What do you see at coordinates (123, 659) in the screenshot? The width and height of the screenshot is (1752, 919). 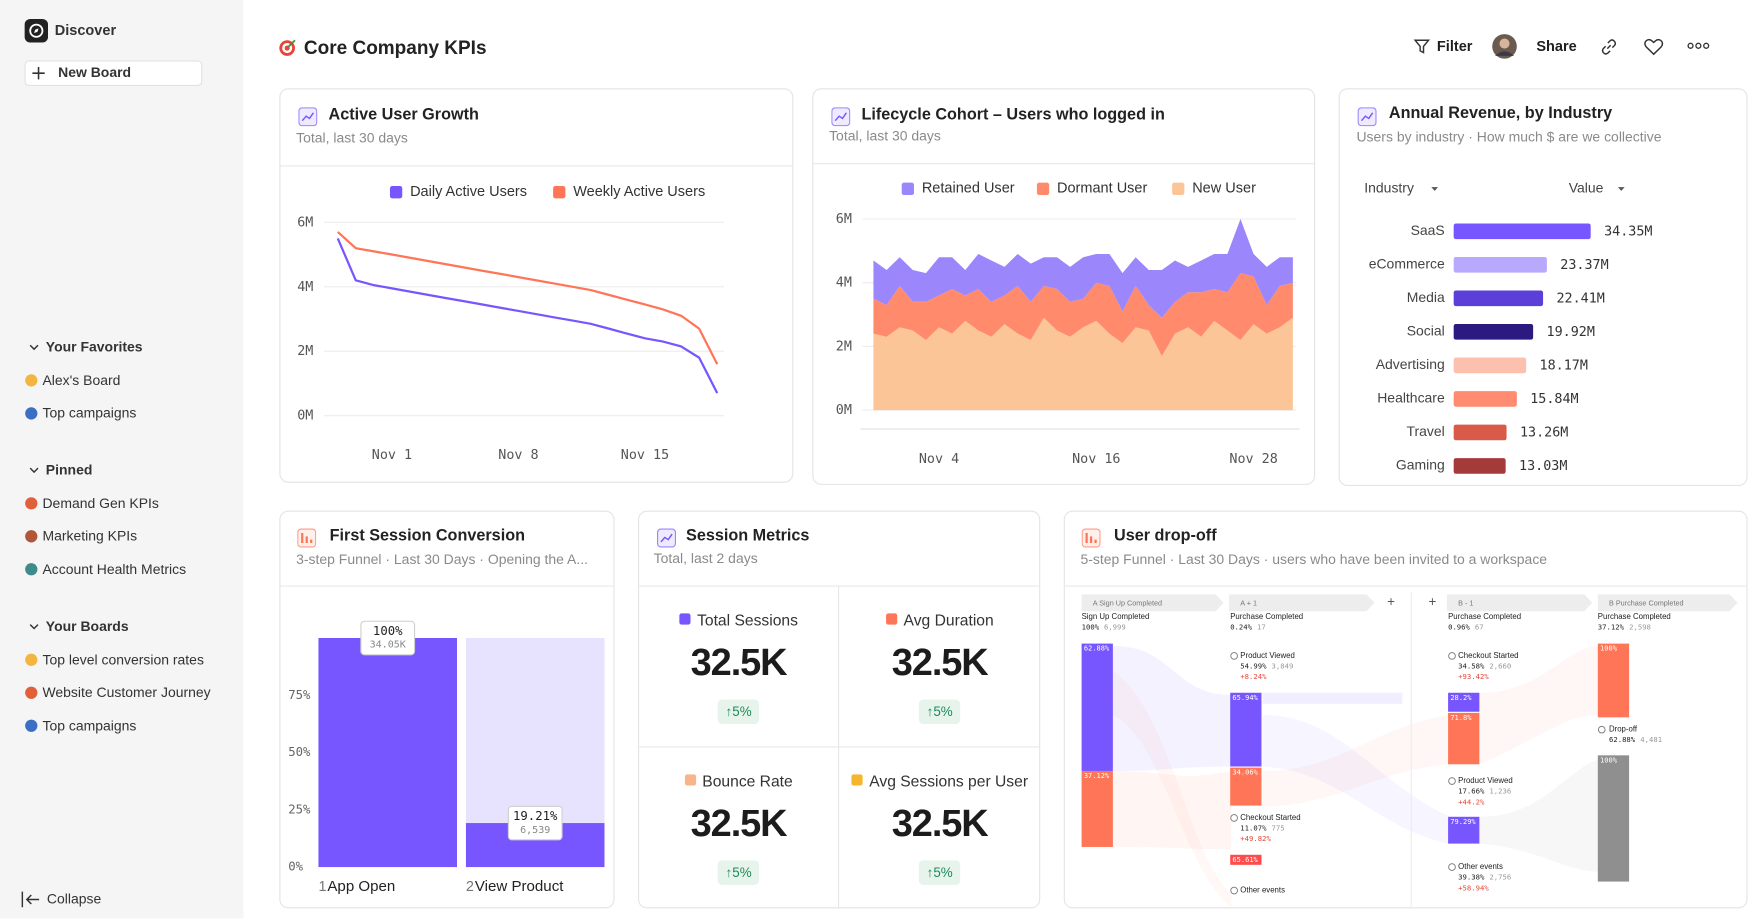 I see `board-link: Top level conversion rates` at bounding box center [123, 659].